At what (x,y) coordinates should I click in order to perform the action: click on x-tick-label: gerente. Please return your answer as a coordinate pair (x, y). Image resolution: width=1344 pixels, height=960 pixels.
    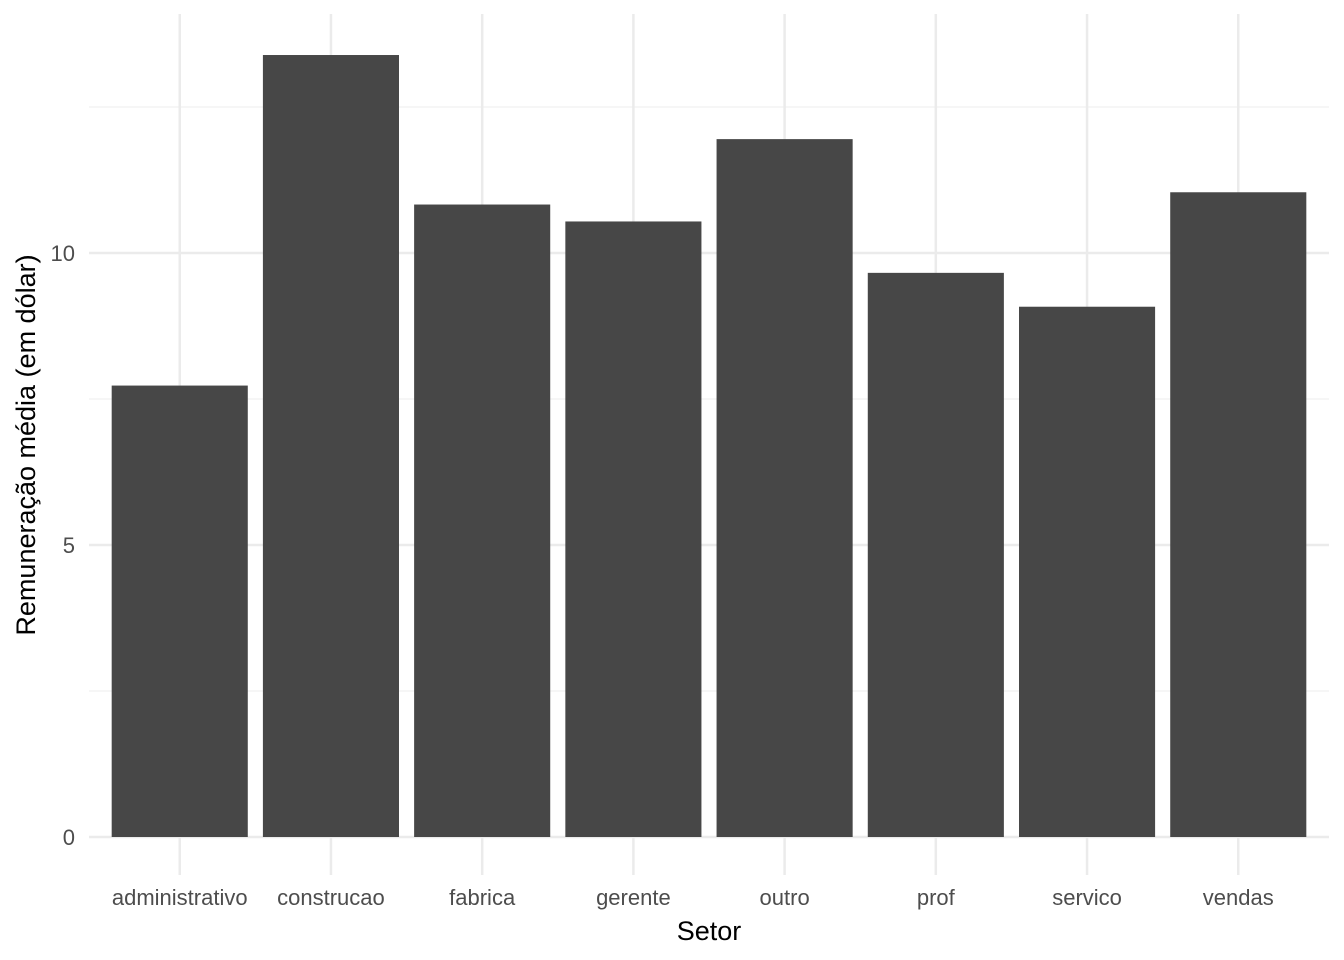
    Looking at the image, I should click on (633, 897).